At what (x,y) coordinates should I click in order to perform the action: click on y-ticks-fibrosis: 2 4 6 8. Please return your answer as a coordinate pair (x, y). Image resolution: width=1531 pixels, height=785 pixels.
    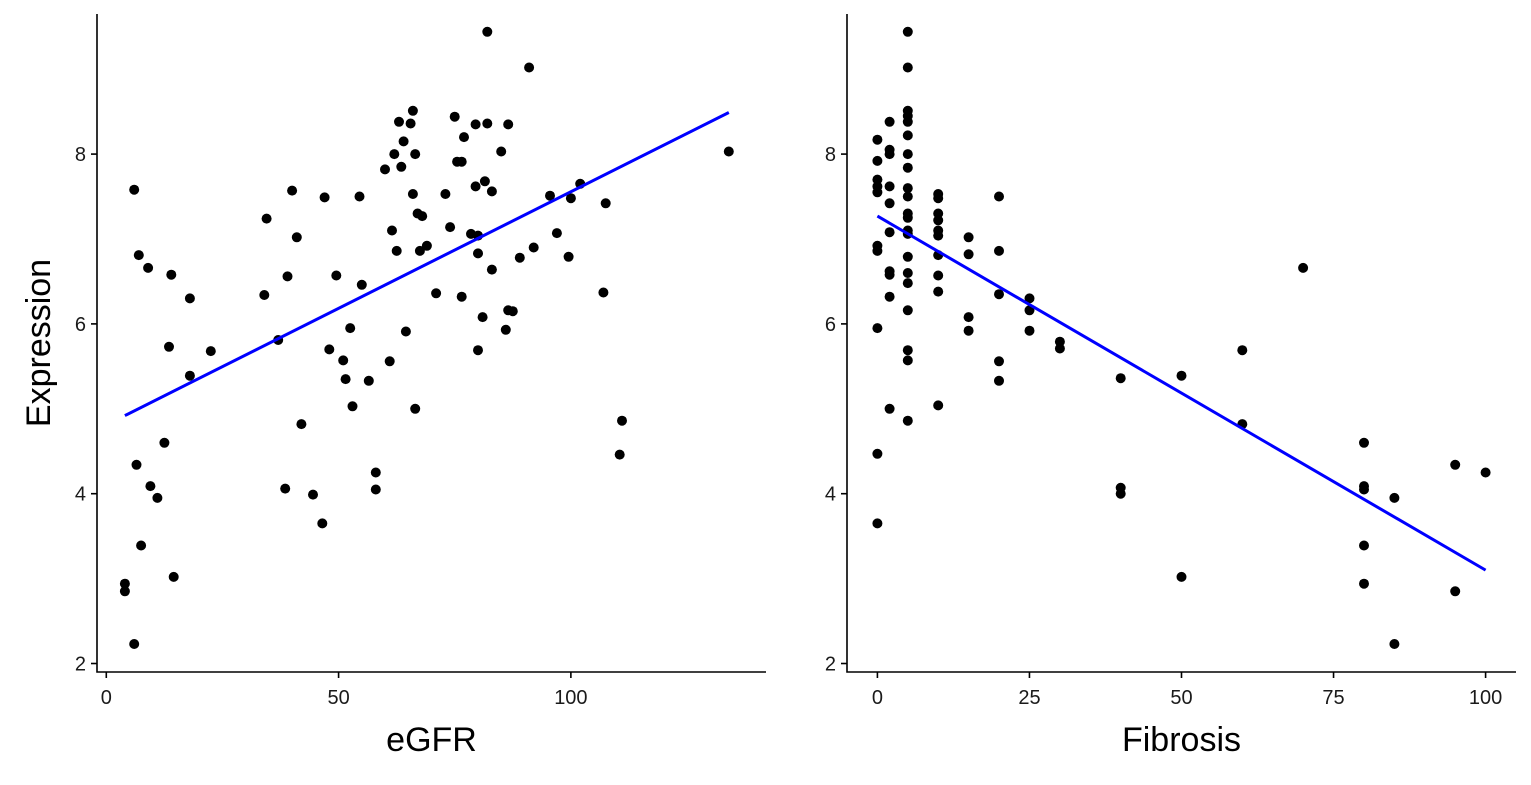
    Looking at the image, I should click on (836, 410).